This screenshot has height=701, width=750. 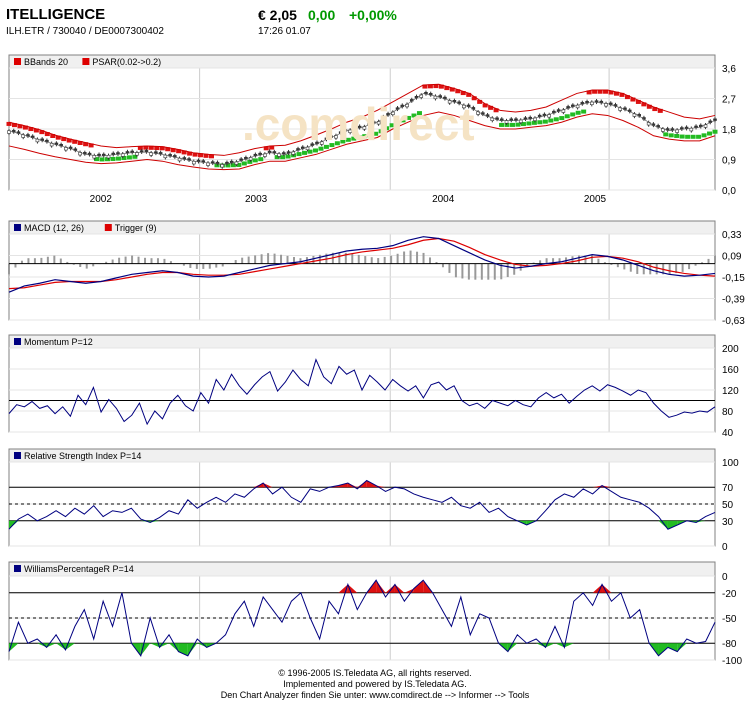 What do you see at coordinates (725, 577) in the screenshot?
I see `y-tick-label: 0` at bounding box center [725, 577].